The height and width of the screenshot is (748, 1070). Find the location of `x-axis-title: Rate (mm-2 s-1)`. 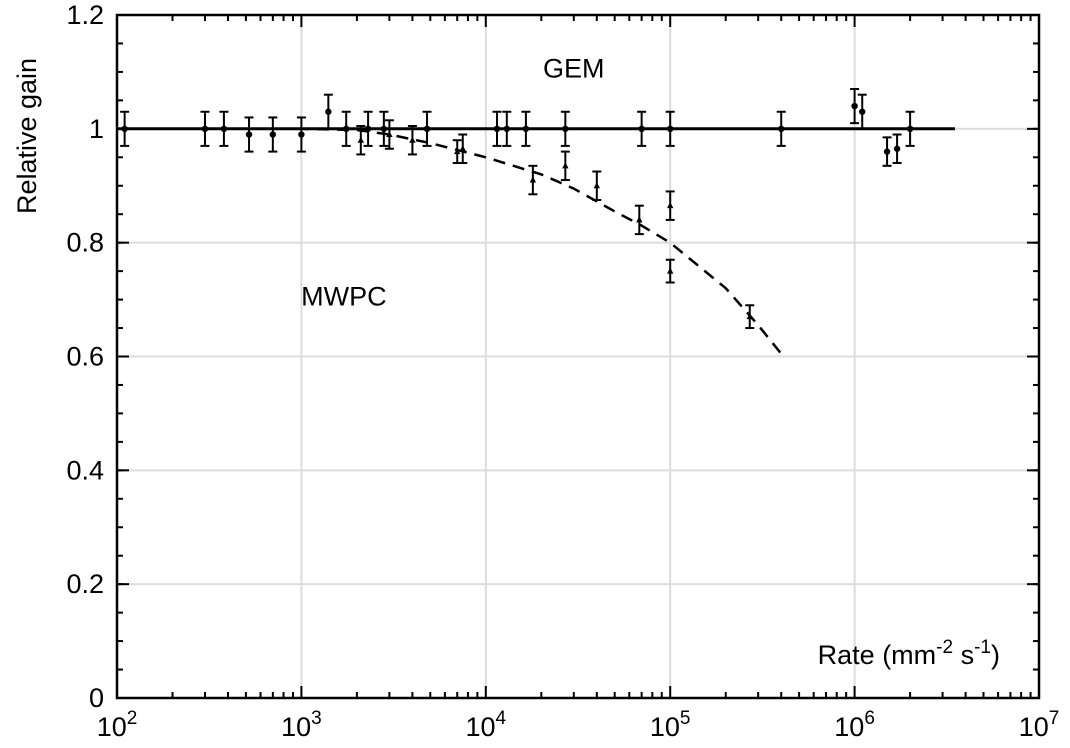

x-axis-title: Rate (mm-2 s-1) is located at coordinates (909, 653).